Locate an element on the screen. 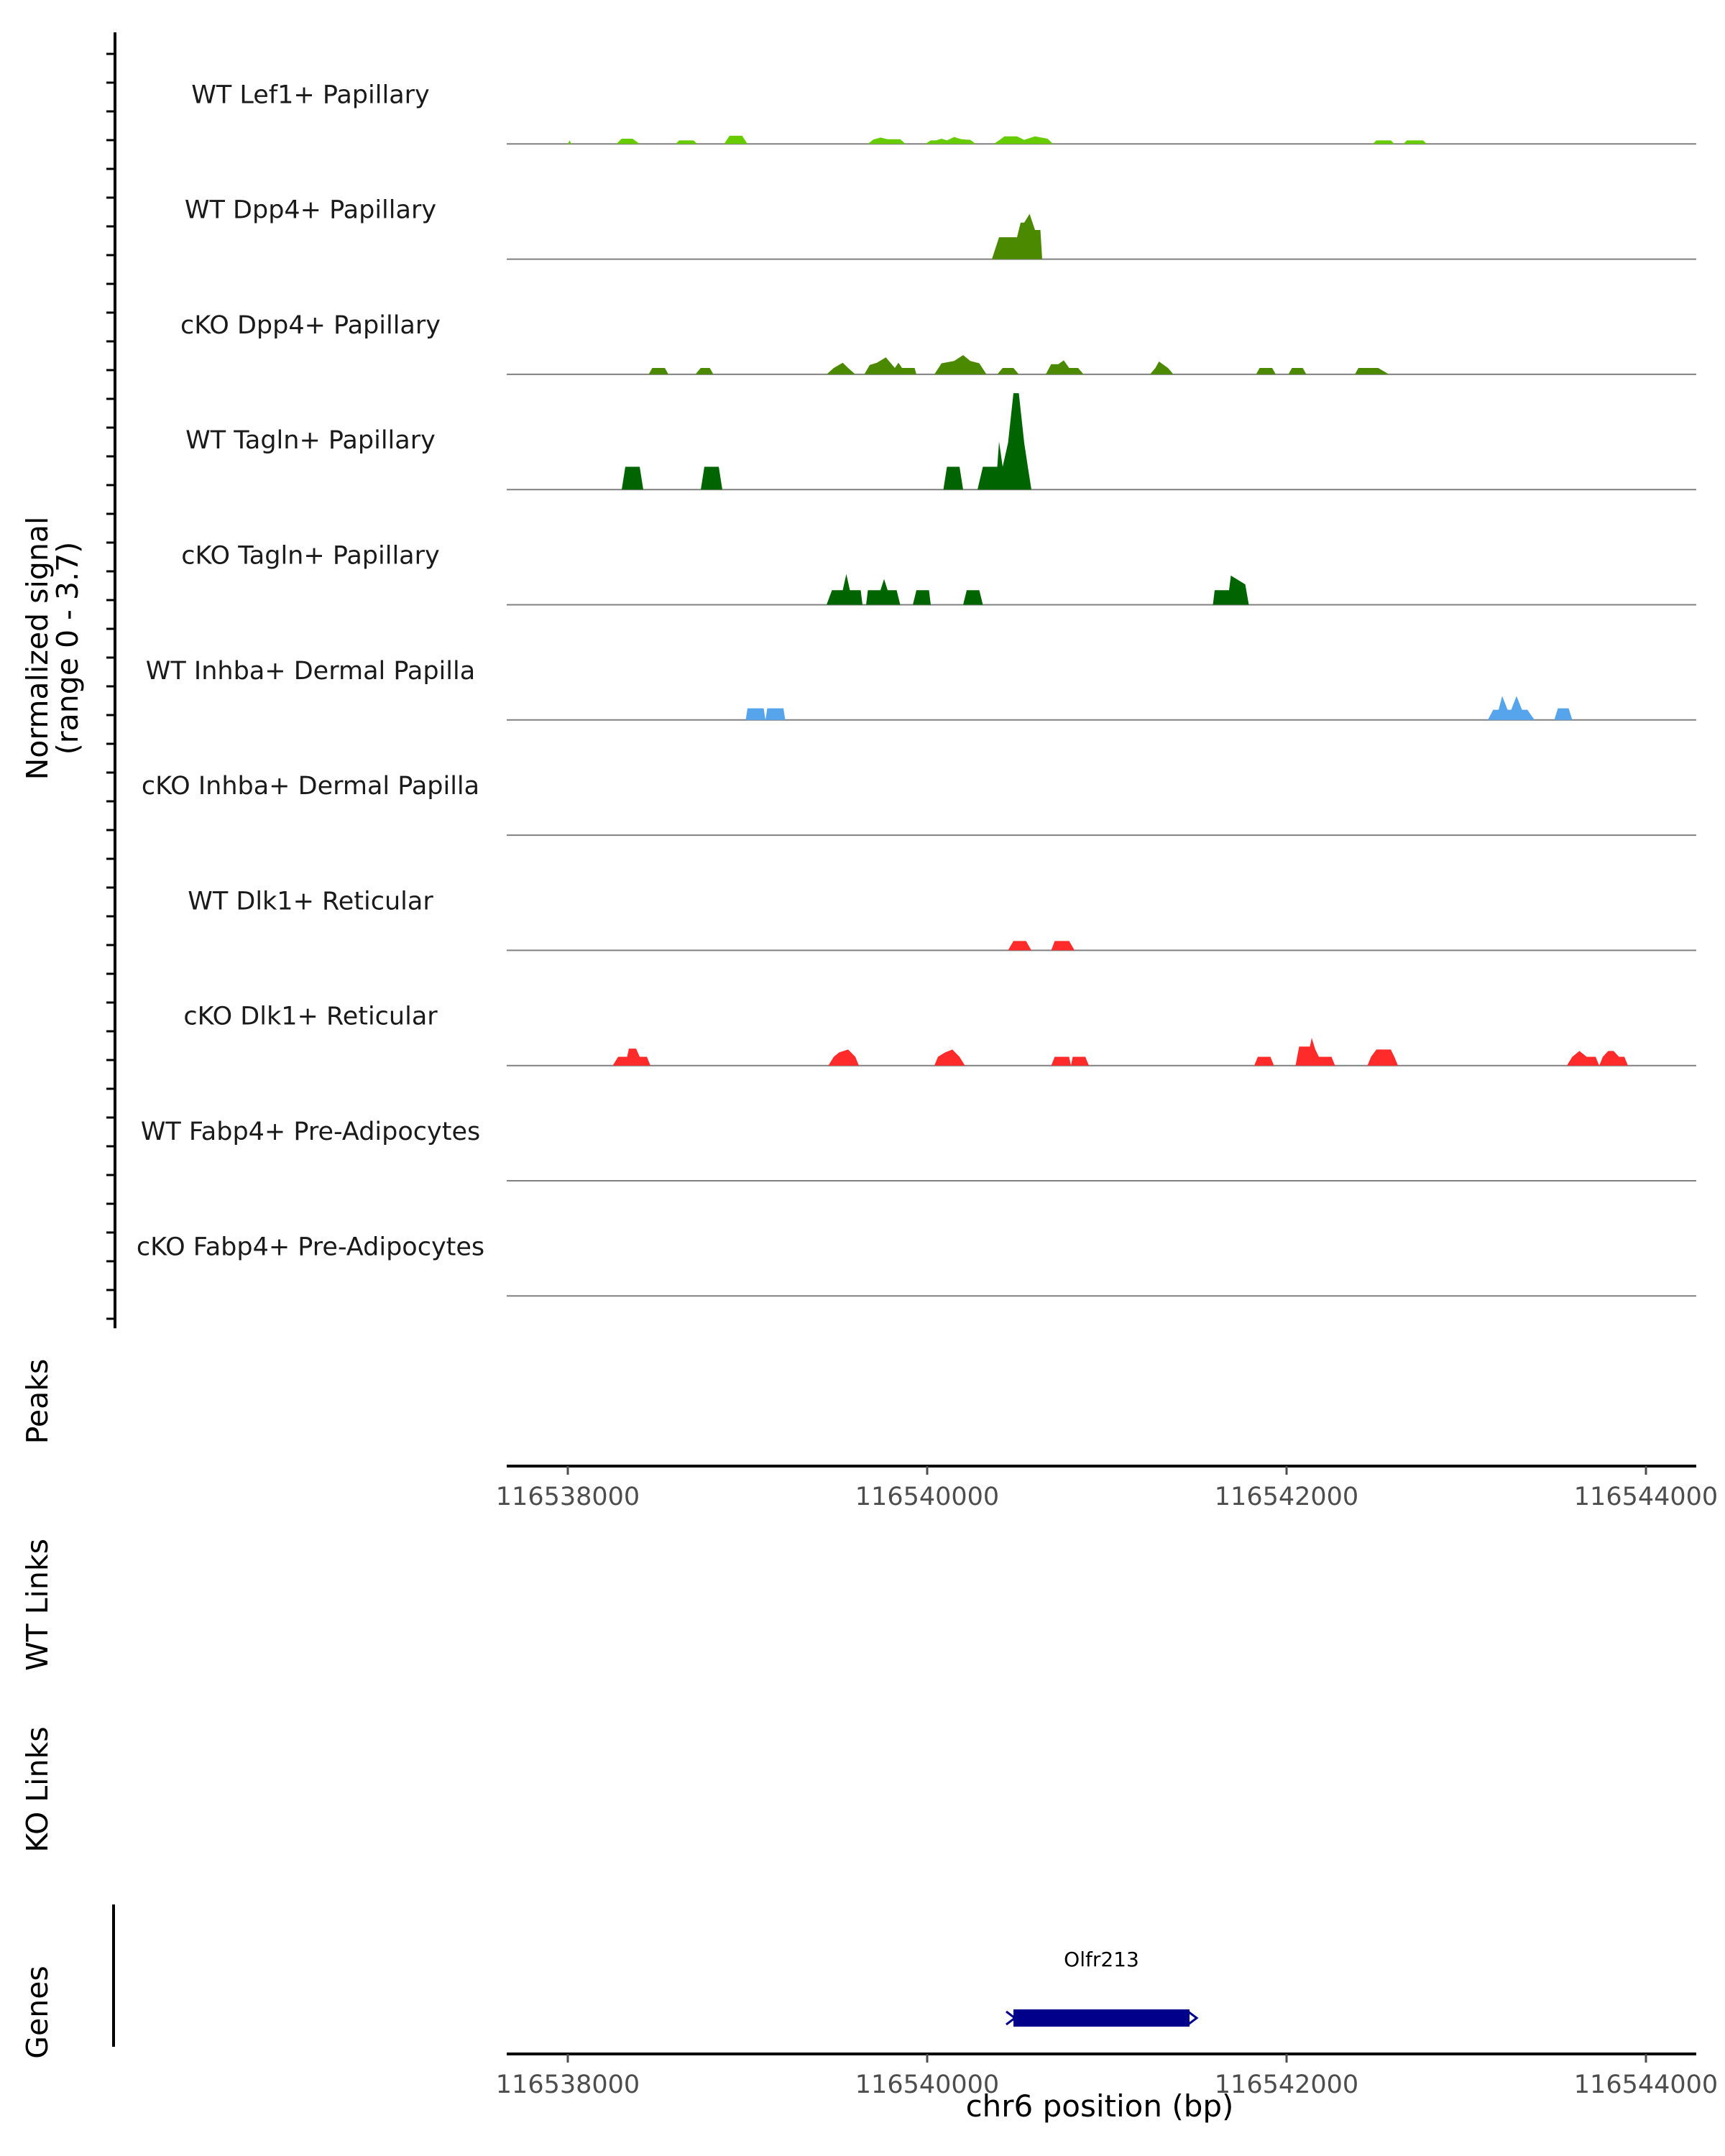 The width and height of the screenshot is (1725, 2156). track-wt-lef1-papillary: WT Lef1+ Papillary is located at coordinates (943, 113).